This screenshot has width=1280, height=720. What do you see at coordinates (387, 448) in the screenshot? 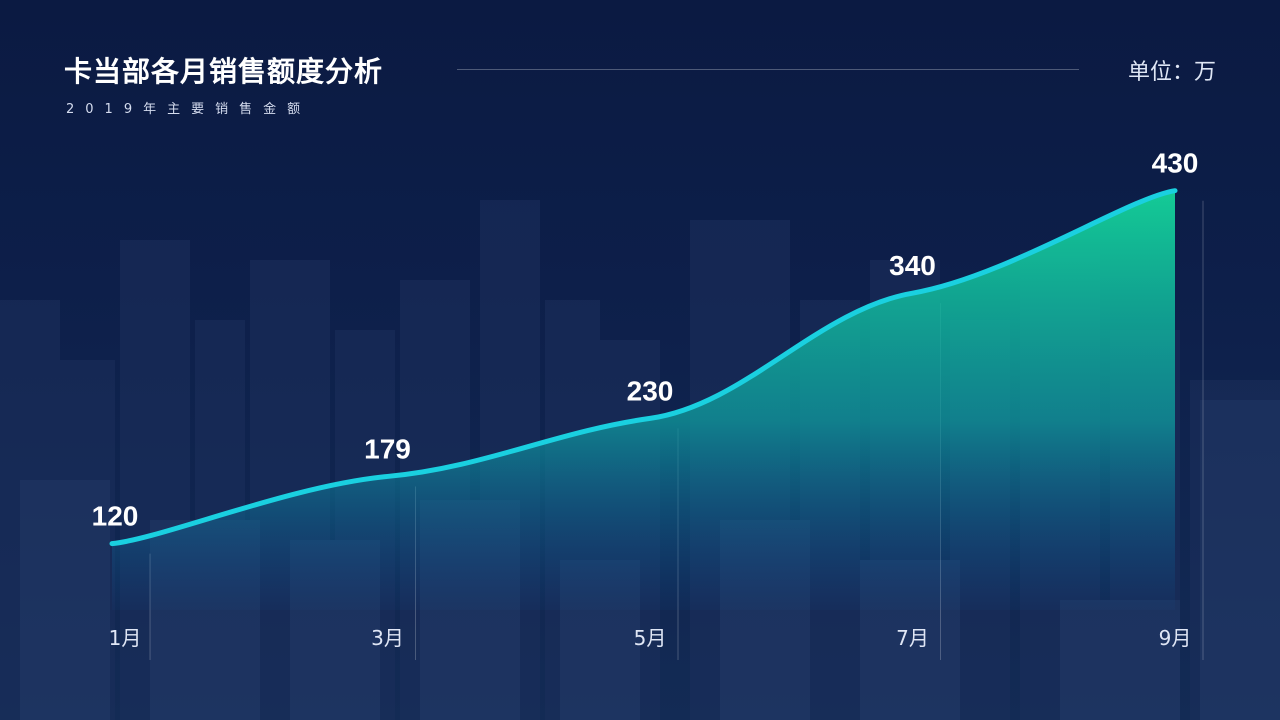
I see `data-label: 179` at bounding box center [387, 448].